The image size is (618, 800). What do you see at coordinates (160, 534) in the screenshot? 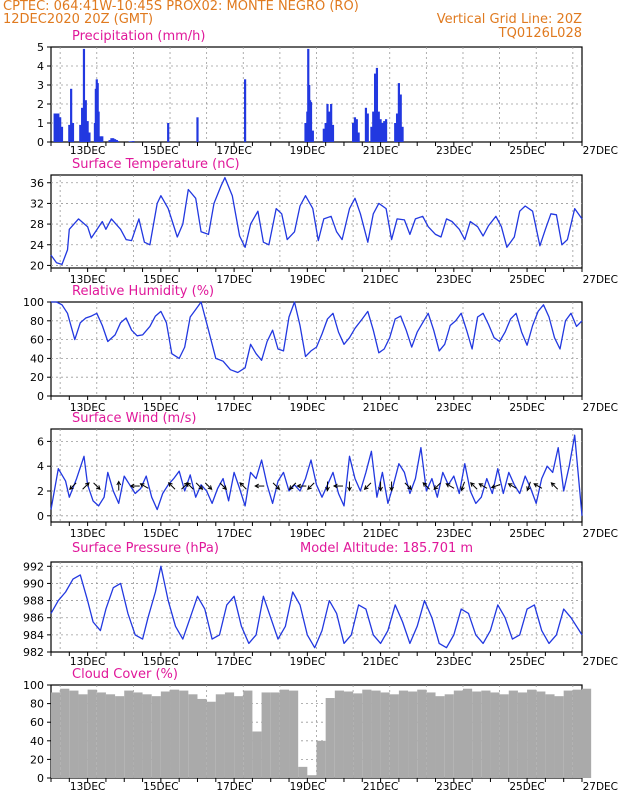
I see `x-tick-label: 15DEC` at bounding box center [160, 534].